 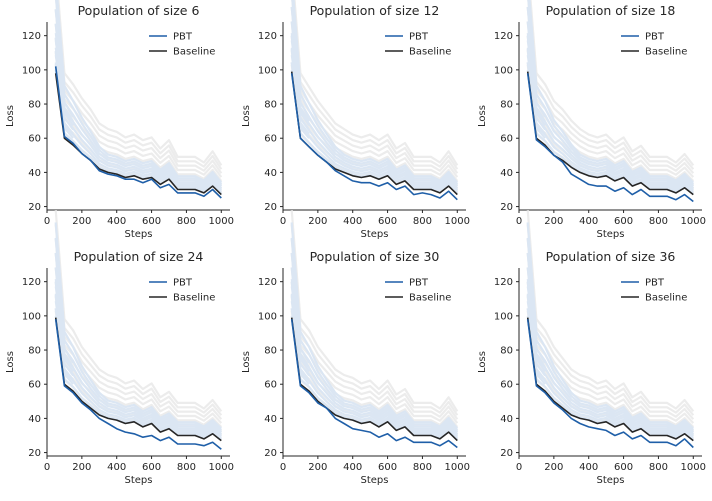 I want to click on baseline-line, so click(x=610, y=379).